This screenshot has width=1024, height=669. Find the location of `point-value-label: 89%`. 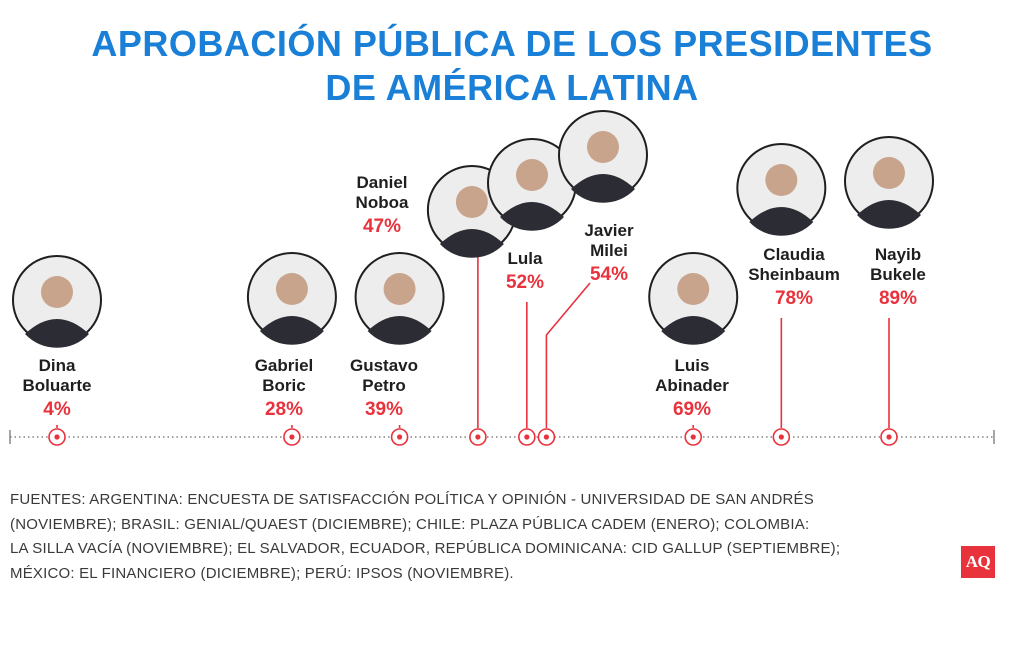

point-value-label: 89% is located at coordinates (898, 298).